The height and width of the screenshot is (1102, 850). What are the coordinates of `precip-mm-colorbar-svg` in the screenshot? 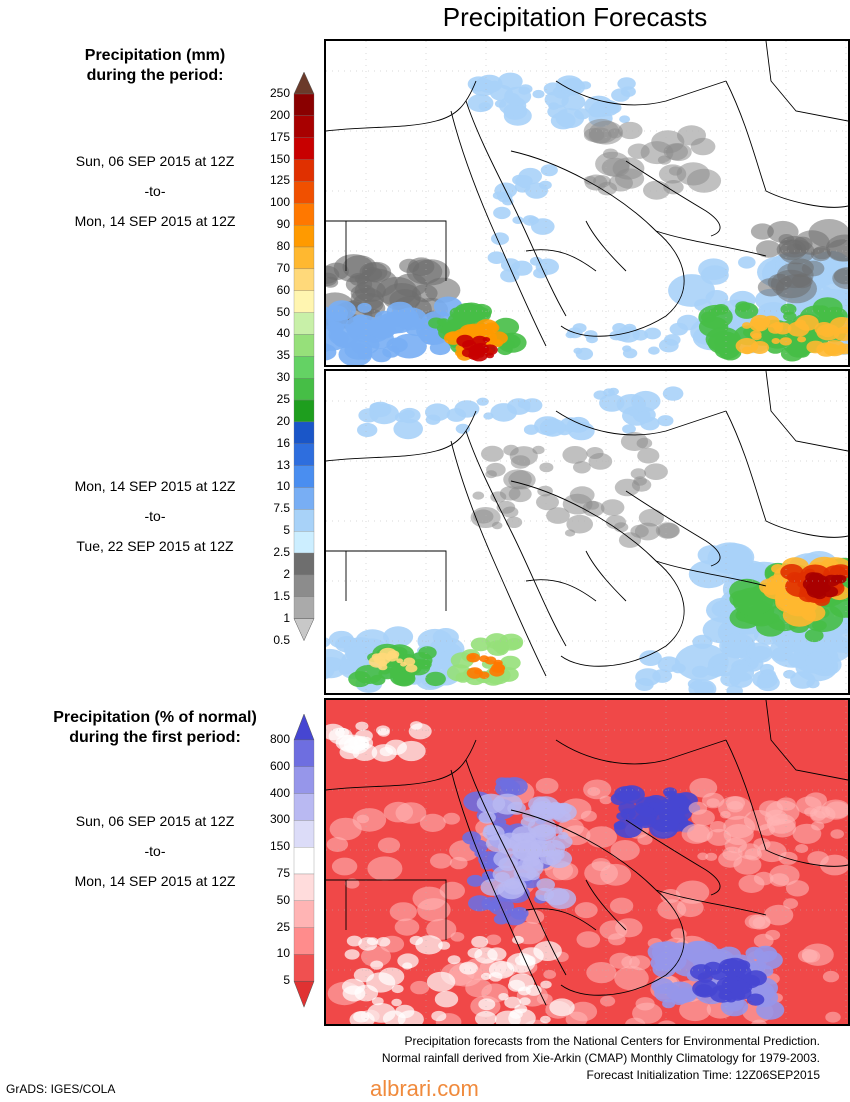 It's located at (304, 356).